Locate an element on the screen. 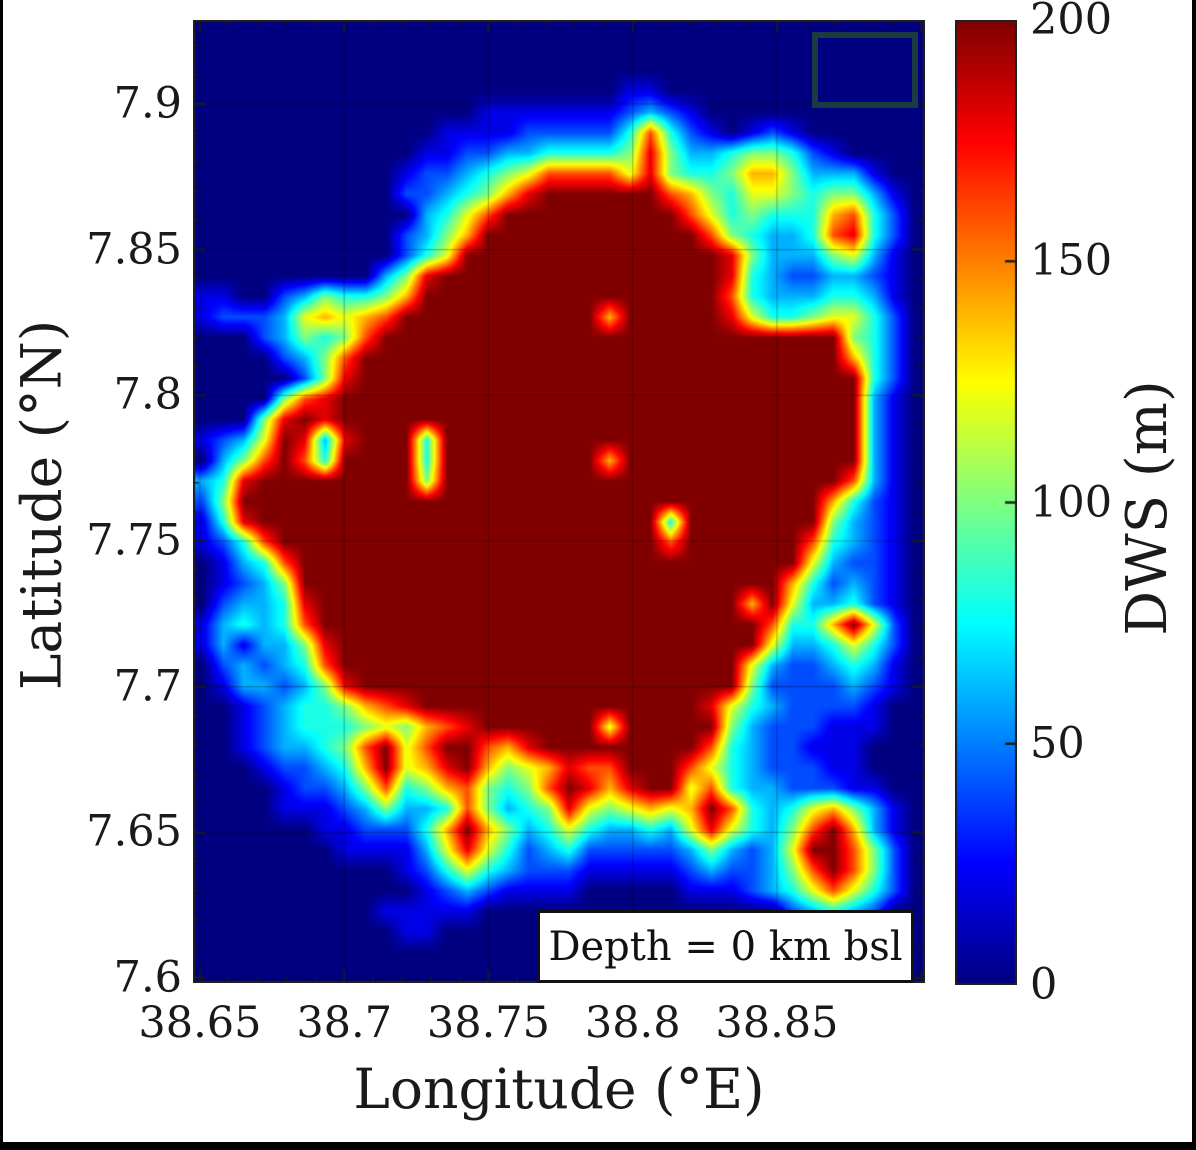 The height and width of the screenshot is (1150, 1196). image-border-bottom is located at coordinates (598, 1146).